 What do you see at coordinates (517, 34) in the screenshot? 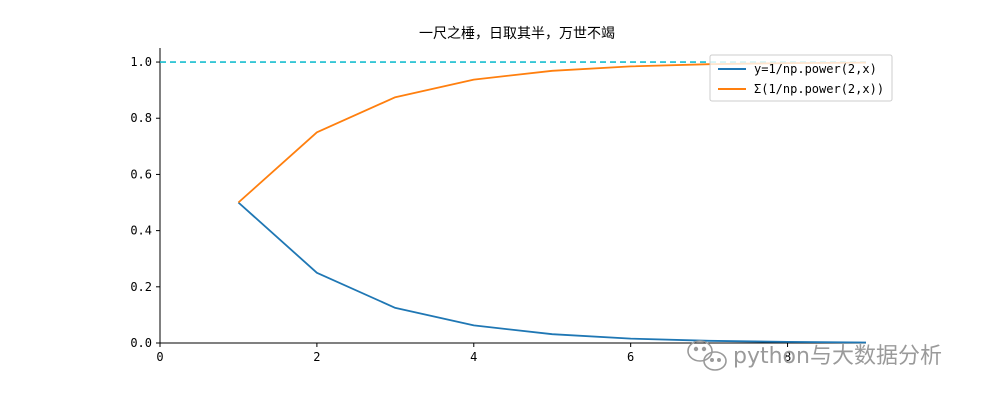
I see `chart-title: 一尺之棰，日取其半，万世不竭` at bounding box center [517, 34].